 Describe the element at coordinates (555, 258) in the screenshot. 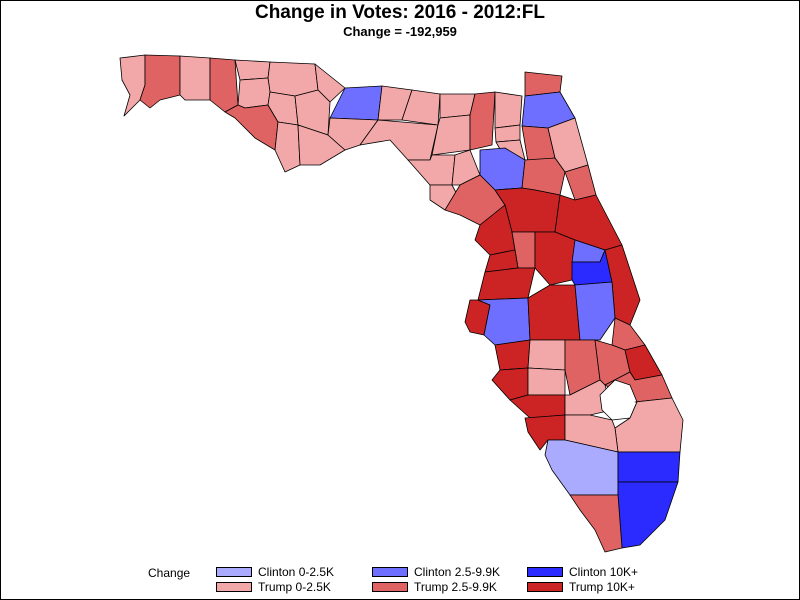

I see `county-lake` at that location.